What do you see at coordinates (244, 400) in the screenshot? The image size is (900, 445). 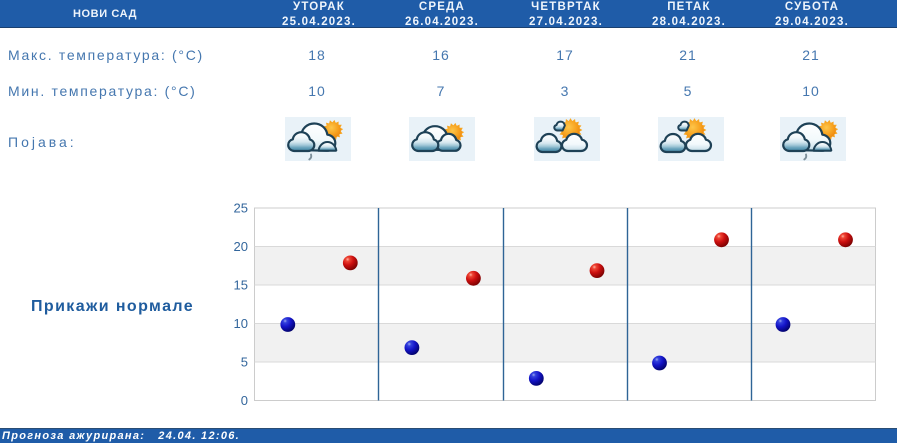 I see `svg-text: 0` at bounding box center [244, 400].